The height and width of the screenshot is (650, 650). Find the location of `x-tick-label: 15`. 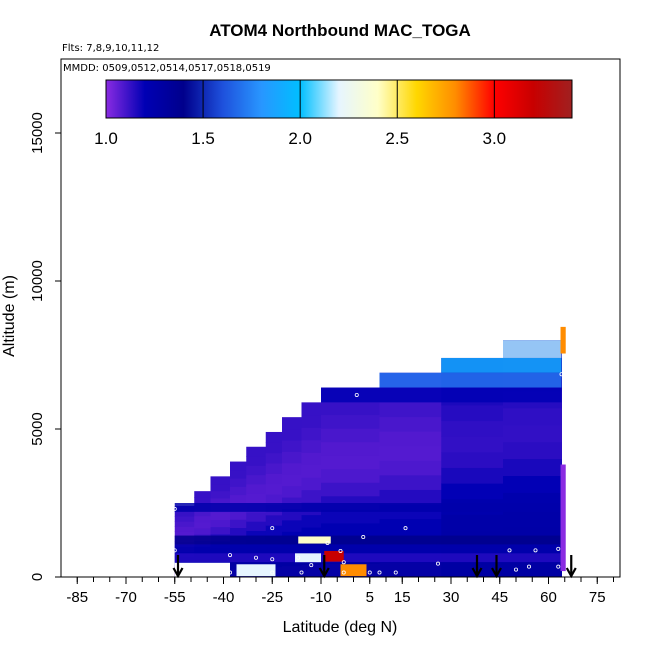

x-tick-label: 15 is located at coordinates (402, 597).